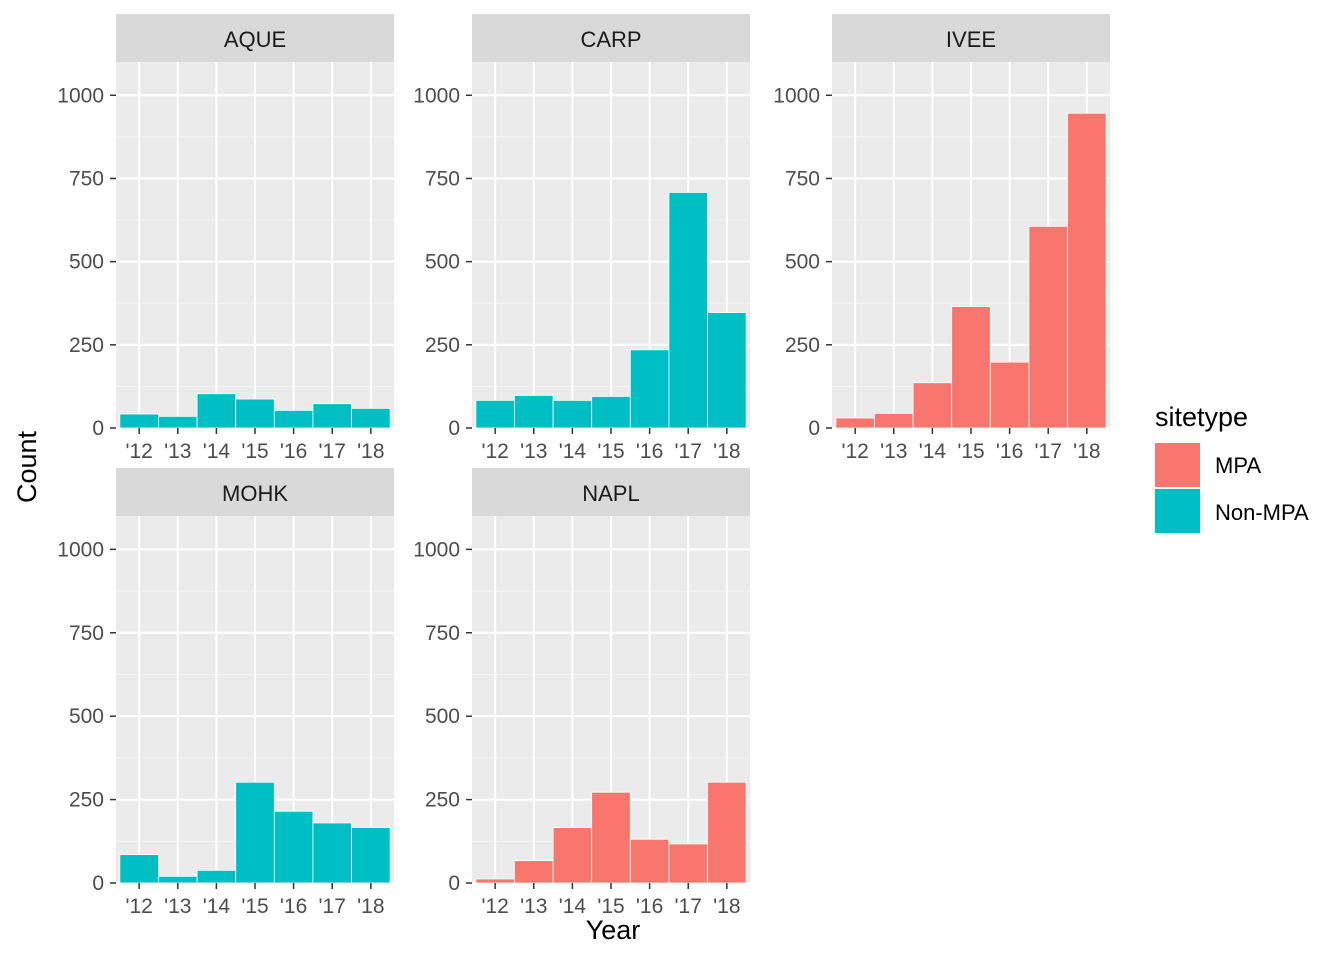 The image size is (1344, 960). I want to click on legend-label-mpa: MPA, so click(1238, 465).